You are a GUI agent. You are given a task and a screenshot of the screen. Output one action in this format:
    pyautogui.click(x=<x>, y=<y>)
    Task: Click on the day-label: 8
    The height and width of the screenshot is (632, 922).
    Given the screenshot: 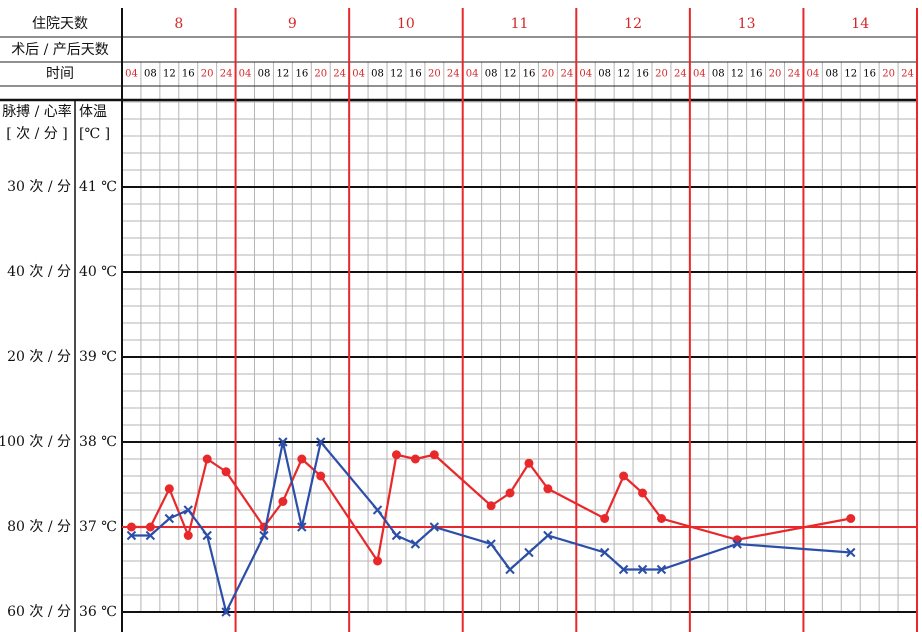 What is the action you would take?
    pyautogui.click(x=178, y=24)
    